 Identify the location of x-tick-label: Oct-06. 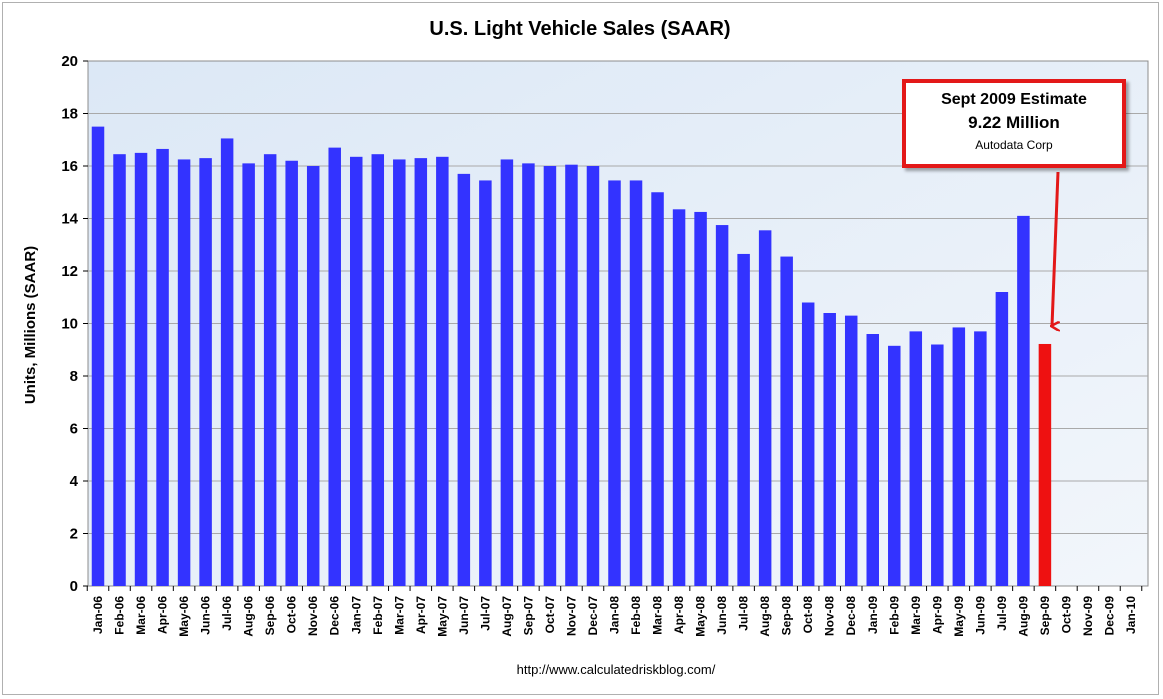
(292, 615).